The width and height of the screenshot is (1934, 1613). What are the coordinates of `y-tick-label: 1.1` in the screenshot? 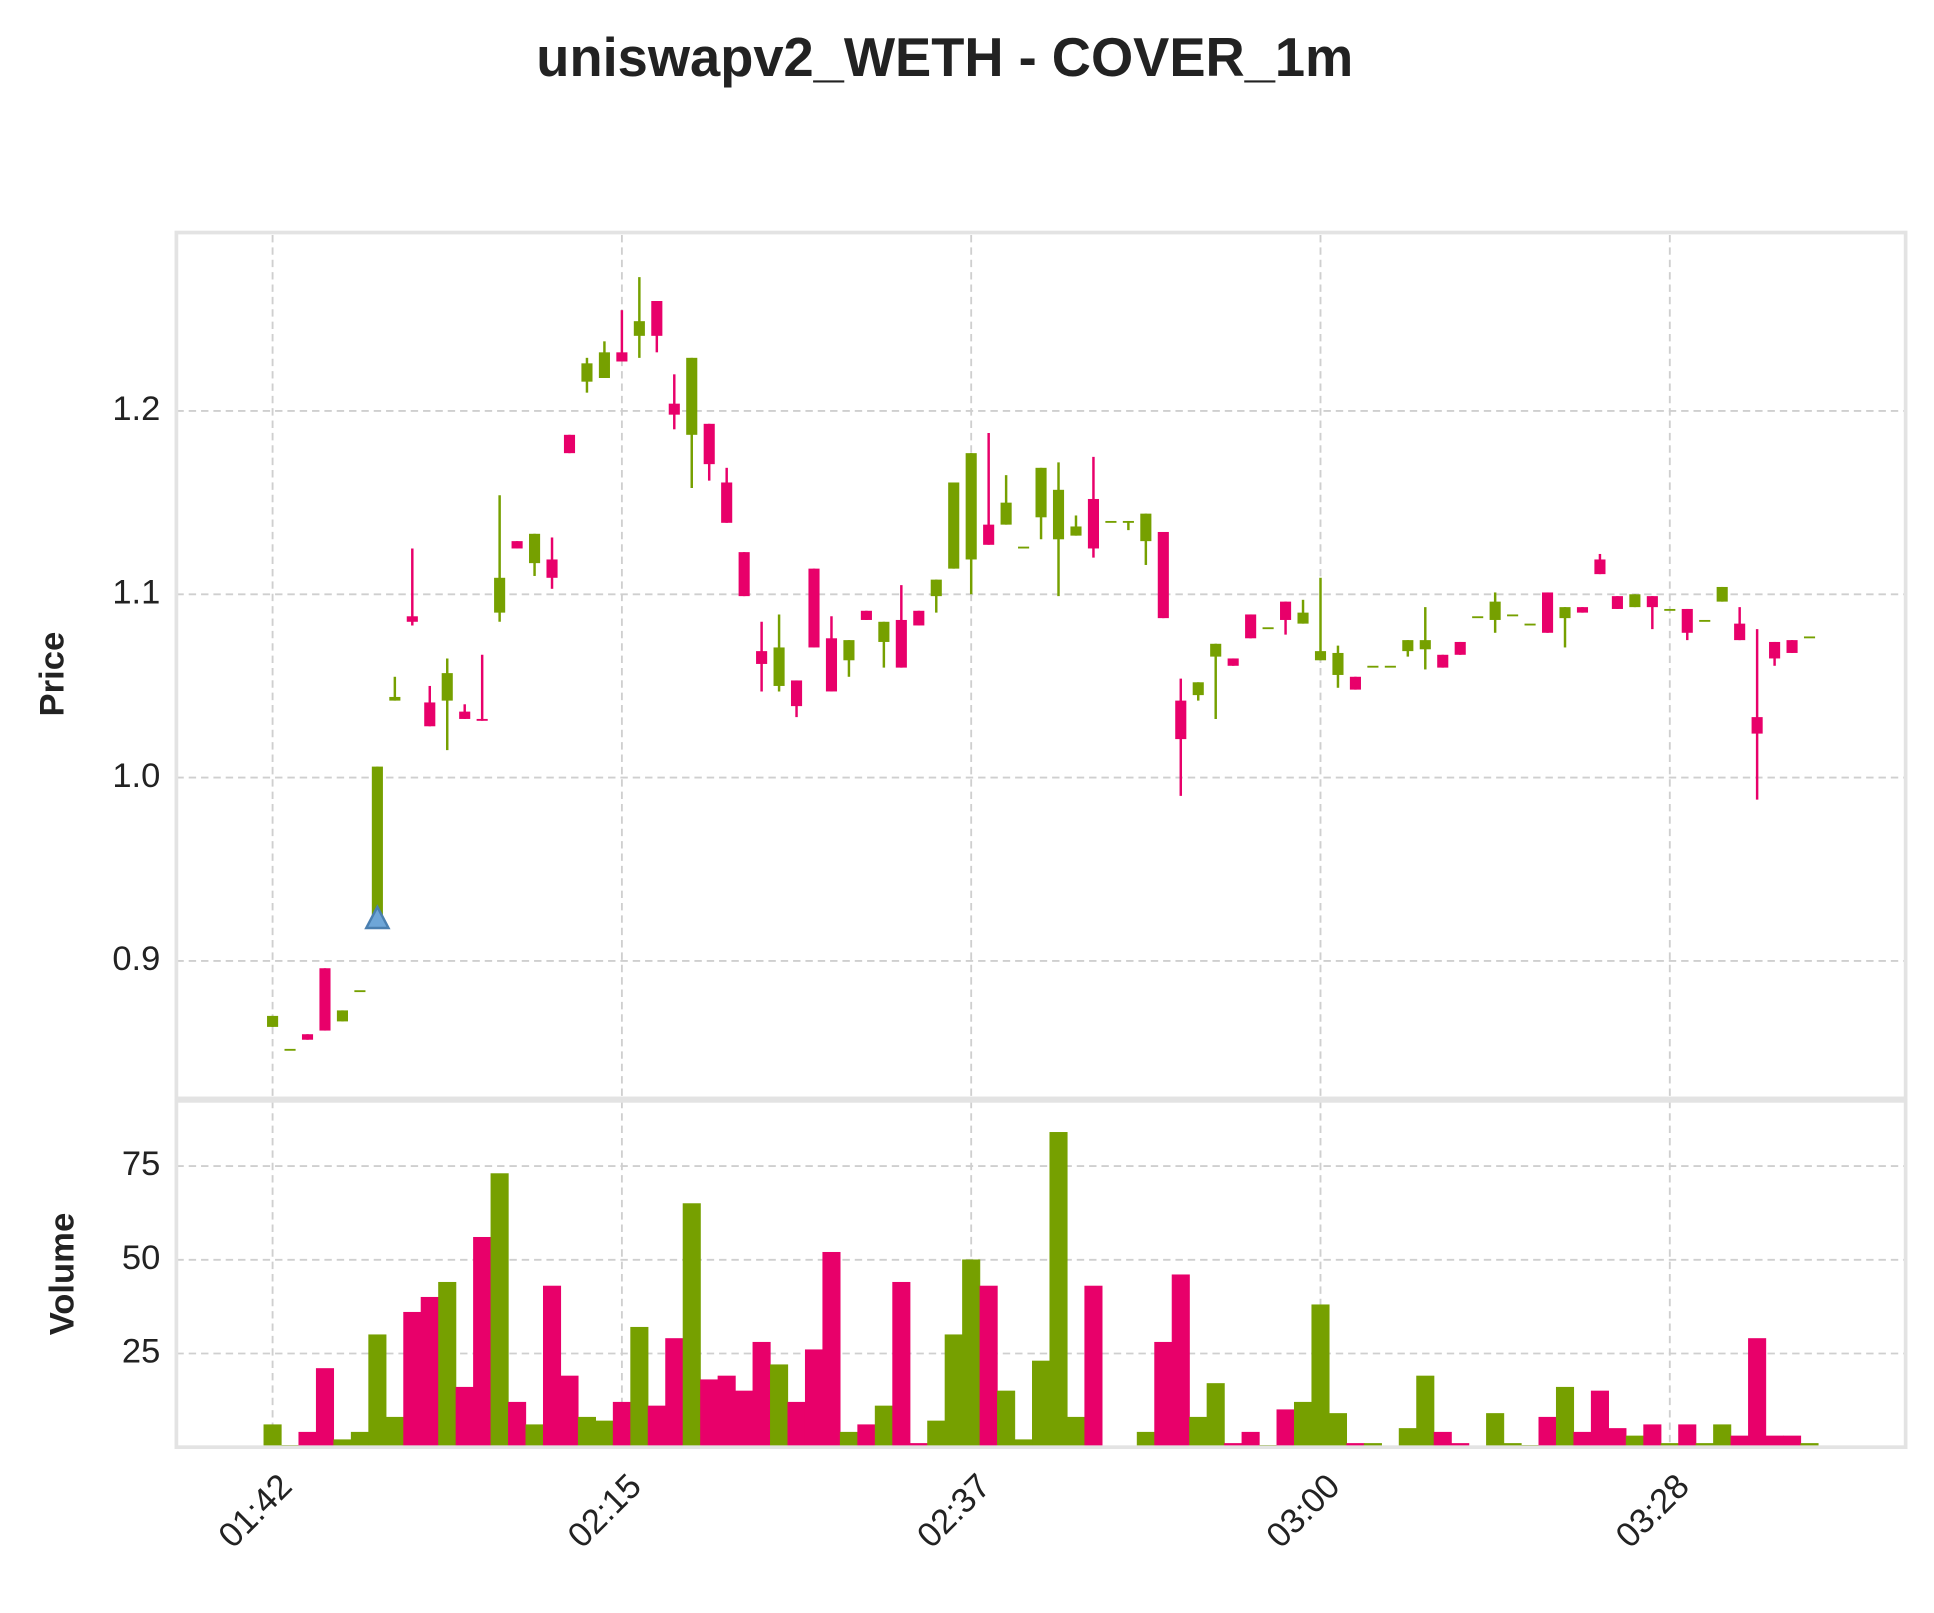 It's located at (136, 592).